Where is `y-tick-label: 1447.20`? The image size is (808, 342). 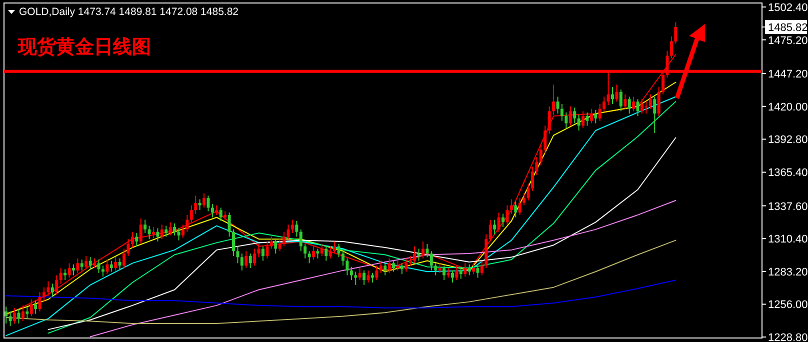 y-tick-label: 1447.20 is located at coordinates (788, 74).